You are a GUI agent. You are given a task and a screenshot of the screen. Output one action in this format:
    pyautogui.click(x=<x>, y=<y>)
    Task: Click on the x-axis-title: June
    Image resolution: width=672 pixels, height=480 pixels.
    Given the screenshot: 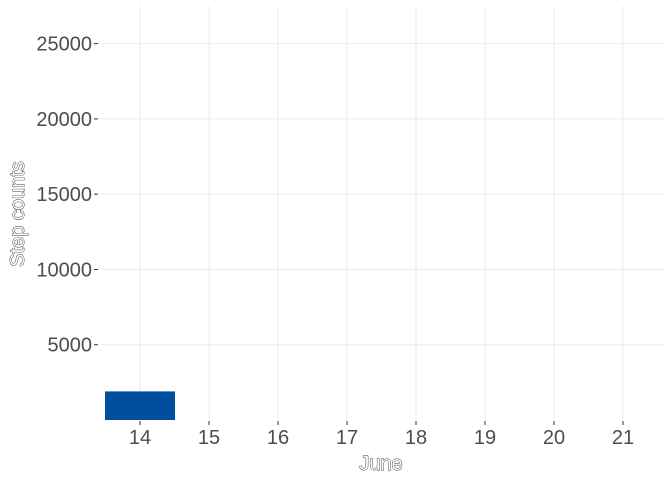 What is the action you would take?
    pyautogui.click(x=380, y=464)
    